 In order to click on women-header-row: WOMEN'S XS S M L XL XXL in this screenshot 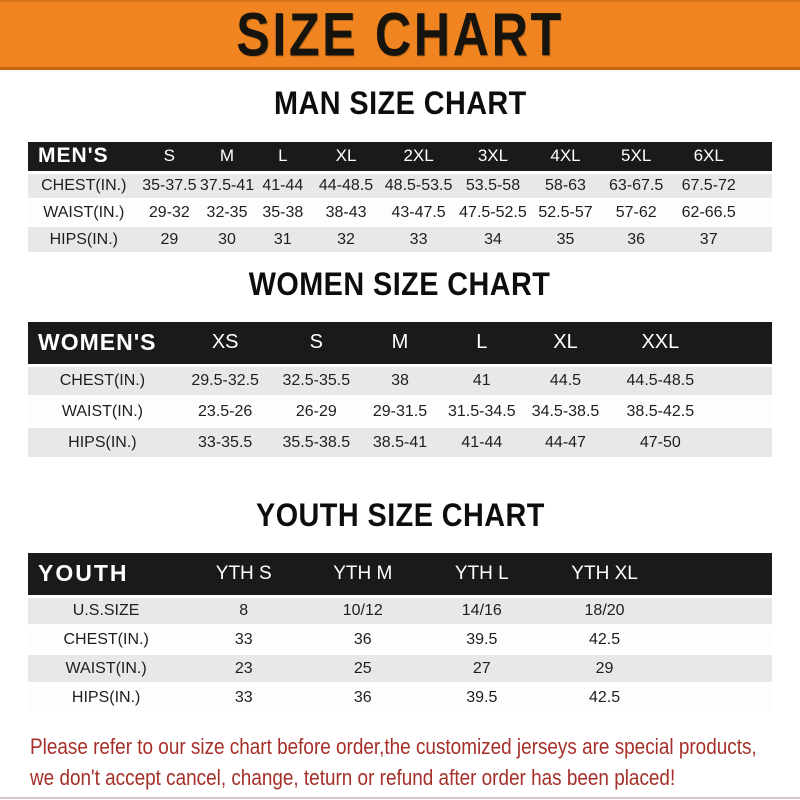, I will do `click(400, 344)`.